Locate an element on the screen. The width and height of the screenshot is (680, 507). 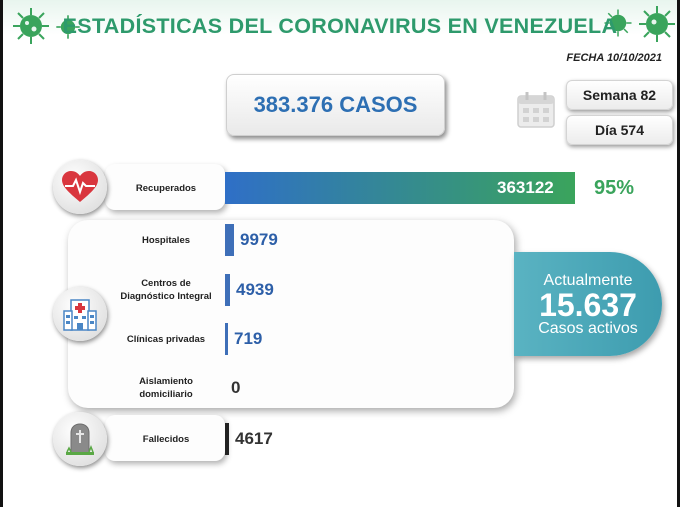
category-label: Recuperados is located at coordinates (166, 188).